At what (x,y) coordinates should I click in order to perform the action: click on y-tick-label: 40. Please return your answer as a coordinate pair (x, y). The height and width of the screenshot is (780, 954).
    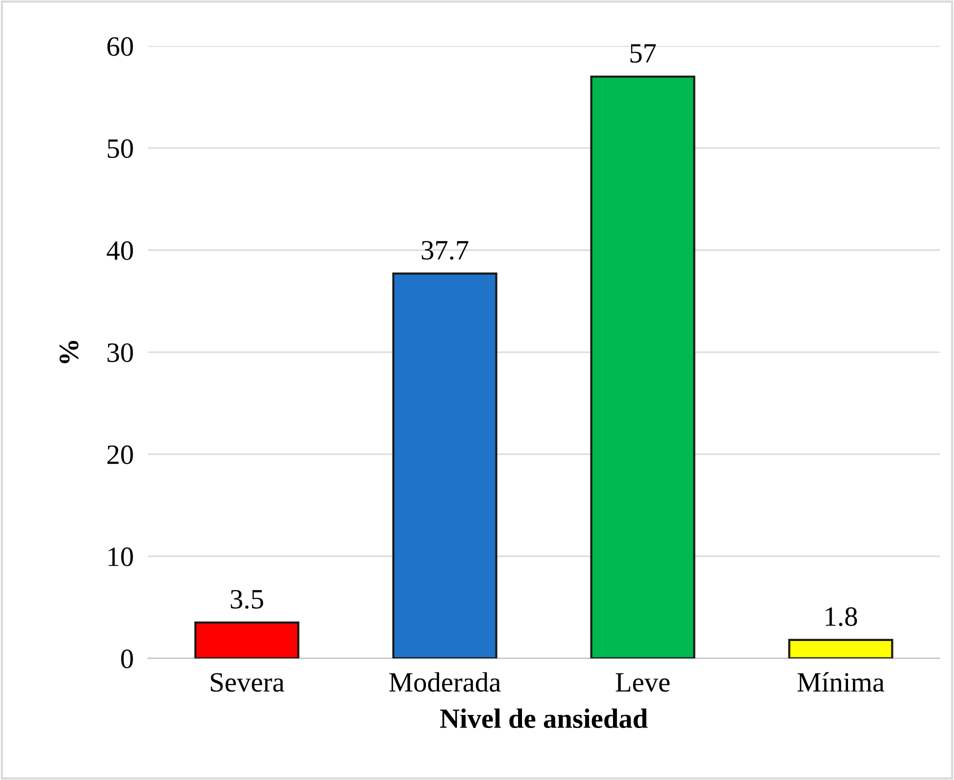
    Looking at the image, I should click on (119, 250).